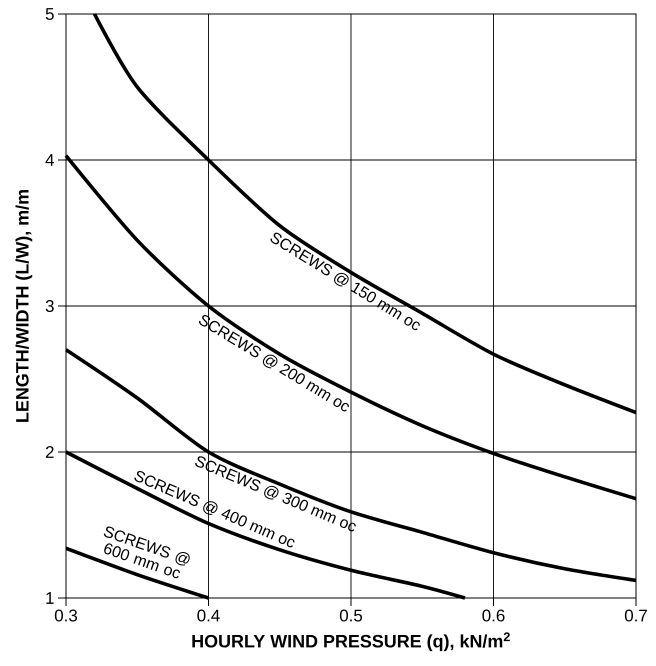 This screenshot has width=656, height=666. I want to click on x-axis-title: HOURLY WIND PRESSURE (q), kN/m$^{2}$, so click(351, 642).